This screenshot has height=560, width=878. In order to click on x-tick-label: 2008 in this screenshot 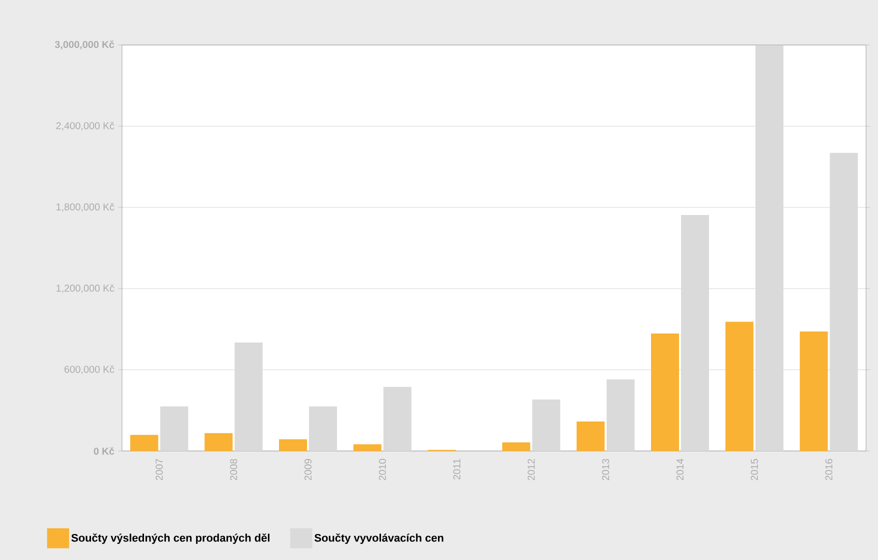, I will do `click(234, 469)`.